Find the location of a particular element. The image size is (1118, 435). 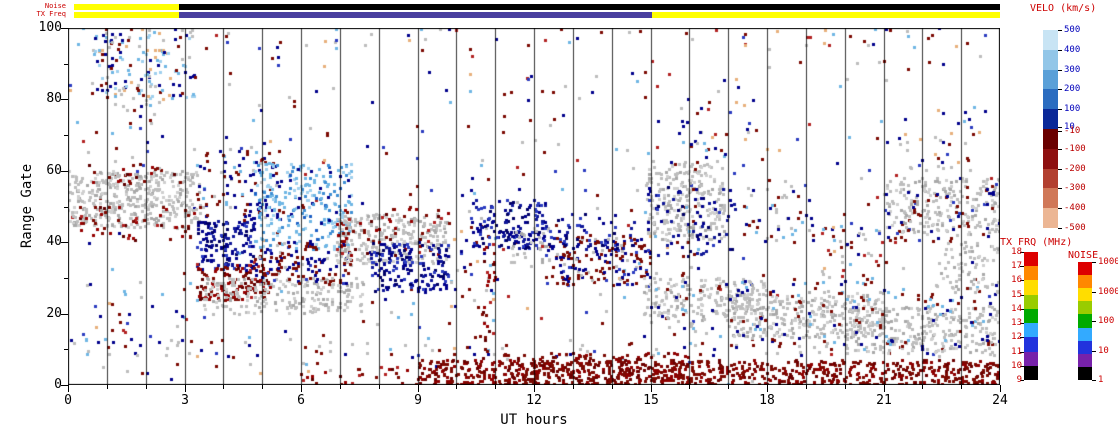

velocity-colorbar-tick-label: -10 is located at coordinates (1072, 131).